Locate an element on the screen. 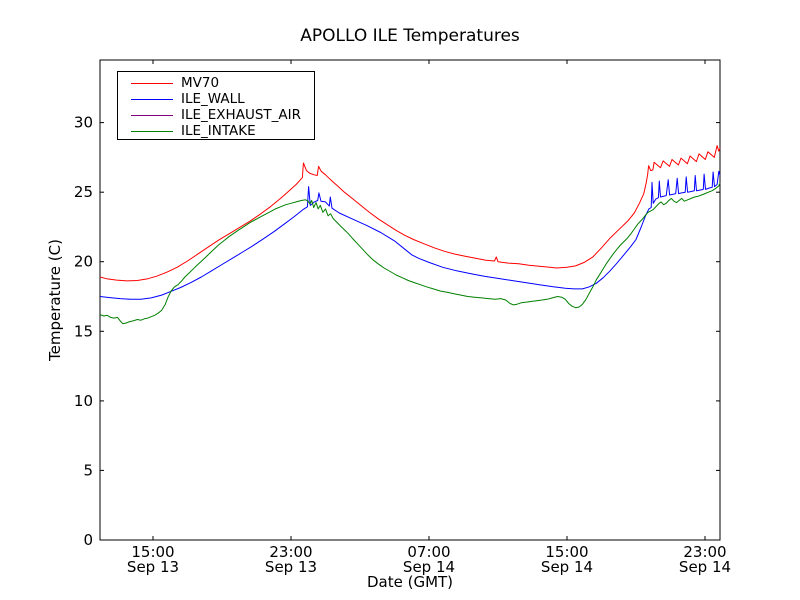 This screenshot has height=600, width=800. y-tick-label: 0 is located at coordinates (88, 540).